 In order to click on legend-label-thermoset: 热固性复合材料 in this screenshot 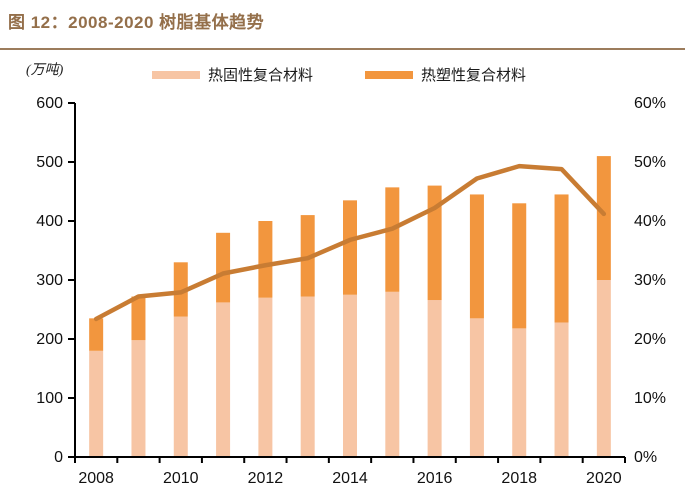, I will do `click(261, 75)`.